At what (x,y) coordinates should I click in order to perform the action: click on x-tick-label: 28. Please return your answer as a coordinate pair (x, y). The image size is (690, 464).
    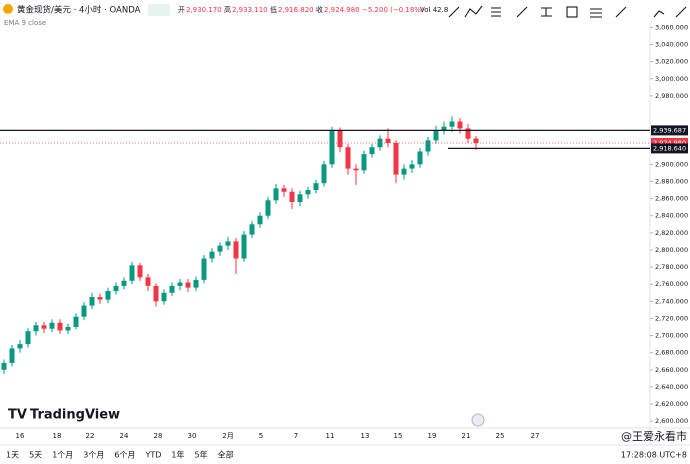
    Looking at the image, I should click on (158, 436).